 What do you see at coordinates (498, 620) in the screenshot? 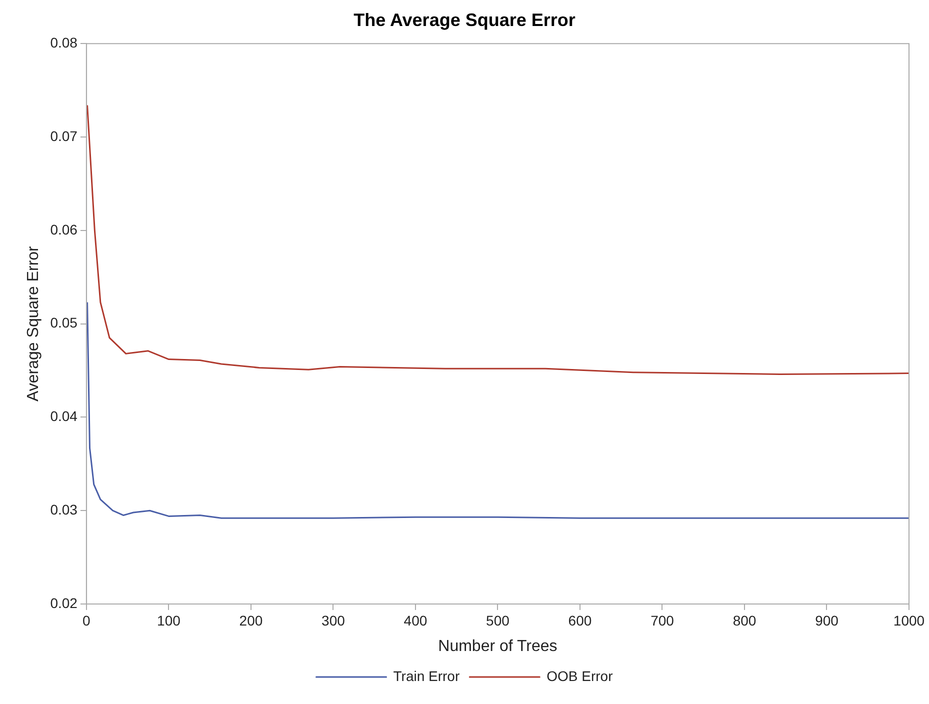
I see `x-tick-label: 500` at bounding box center [498, 620].